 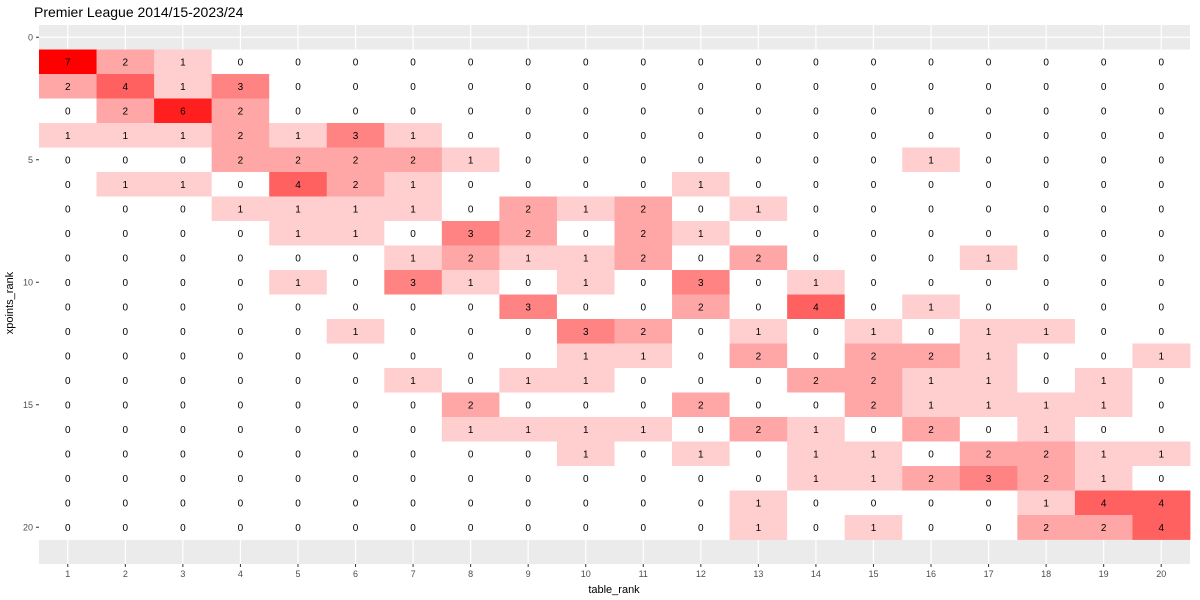 I want to click on x-tick-label: 16, so click(x=931, y=574).